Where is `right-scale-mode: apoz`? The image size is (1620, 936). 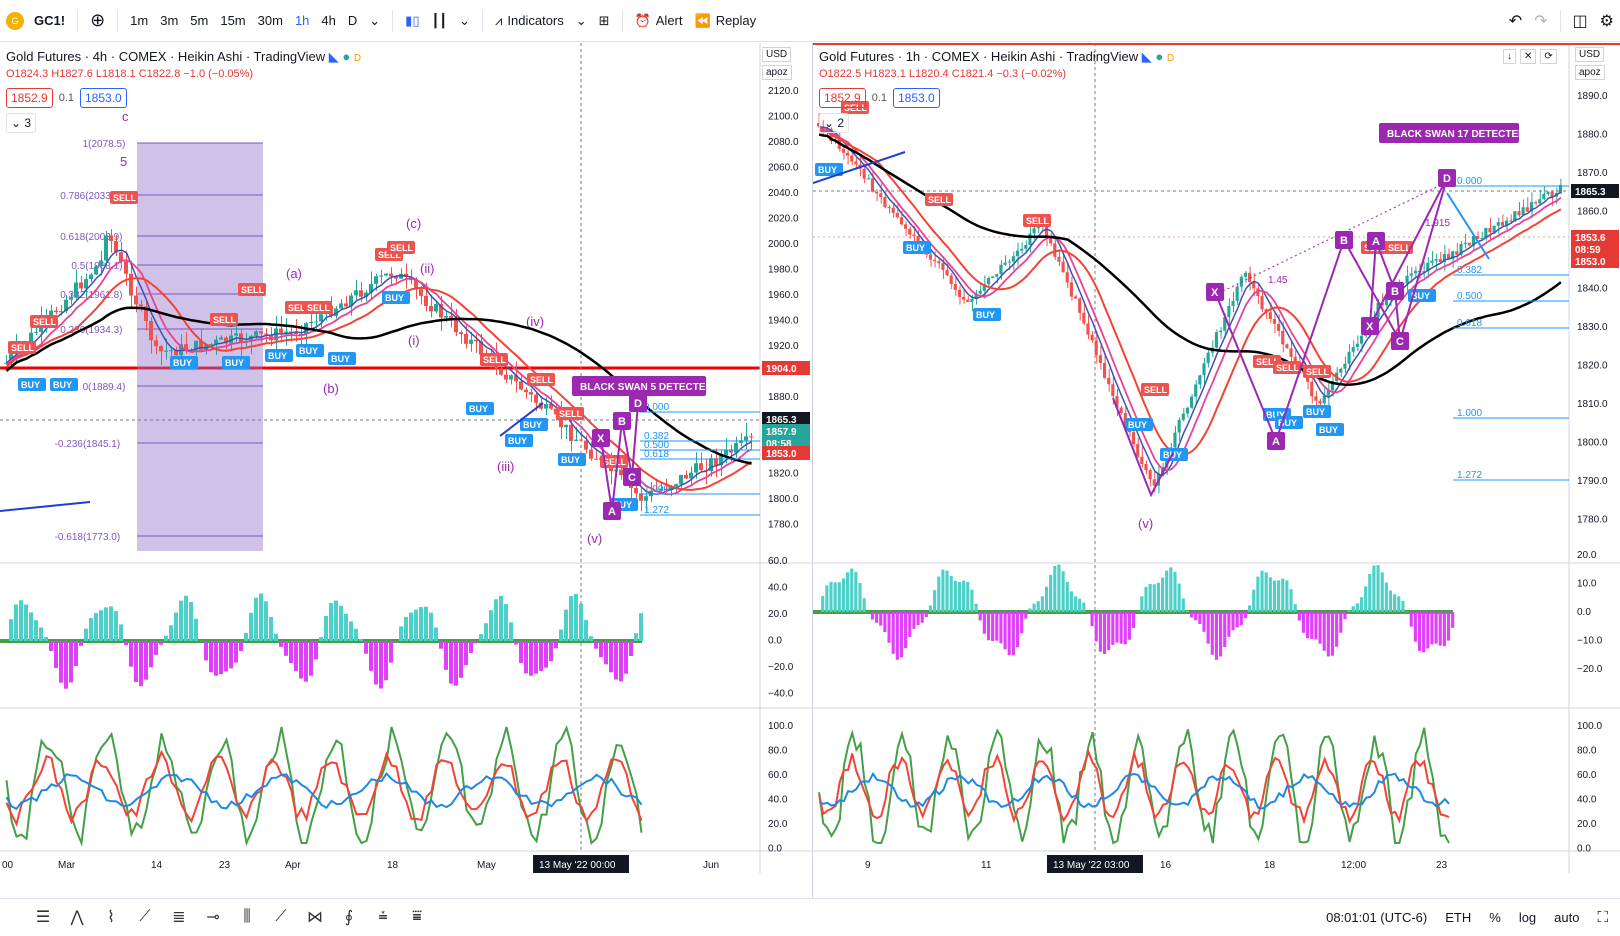
right-scale-mode: apoz is located at coordinates (1590, 72).